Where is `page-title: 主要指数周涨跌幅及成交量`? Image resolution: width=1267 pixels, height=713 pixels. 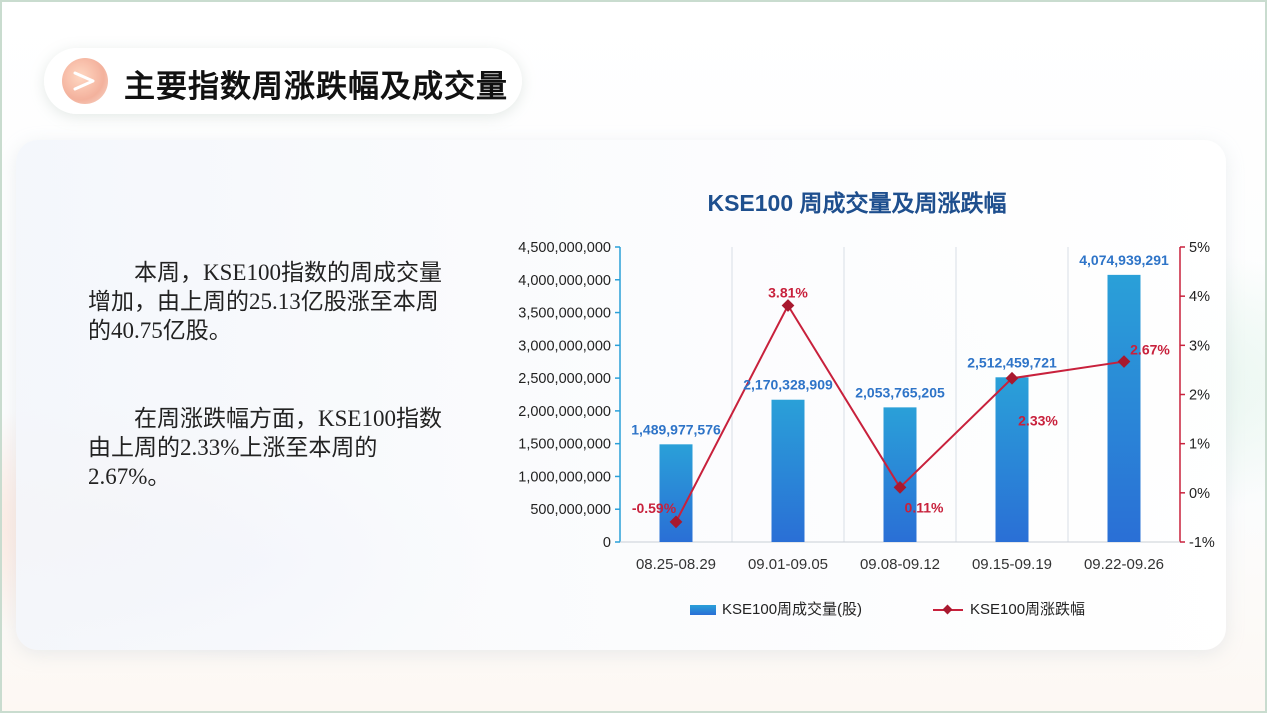
page-title: 主要指数周涨跌幅及成交量 is located at coordinates (316, 86).